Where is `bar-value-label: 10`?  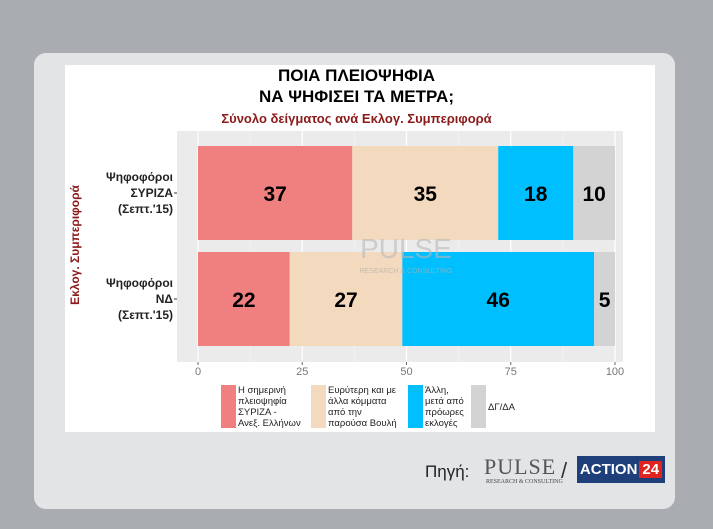 bar-value-label: 10 is located at coordinates (593, 194).